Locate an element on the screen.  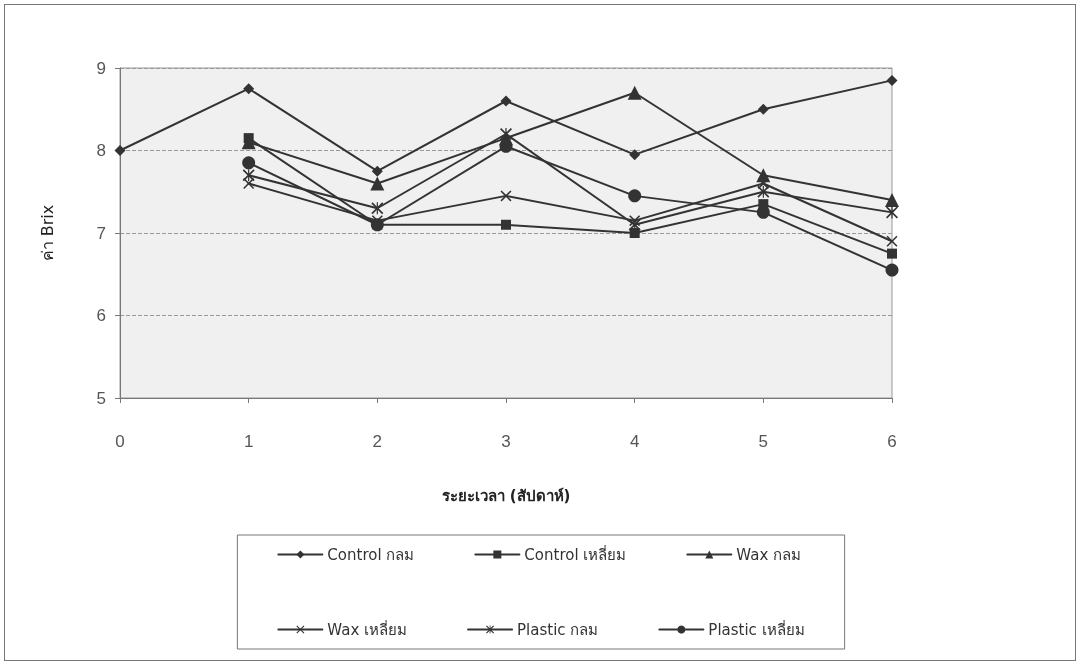
y-tick-label: 5 is located at coordinates (101, 398).